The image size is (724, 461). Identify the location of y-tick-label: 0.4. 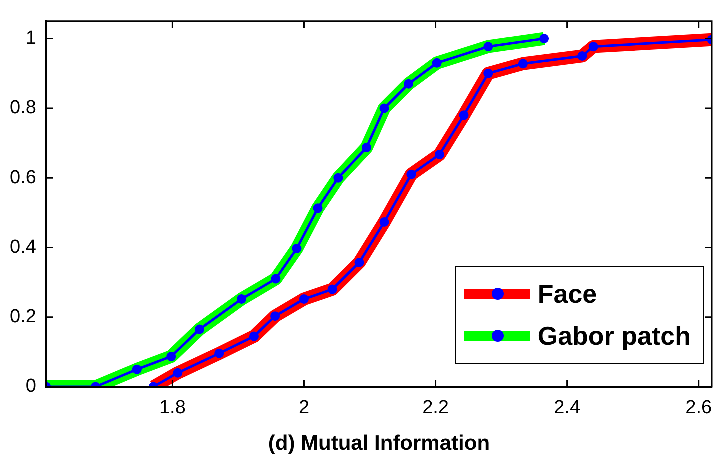
(23, 247).